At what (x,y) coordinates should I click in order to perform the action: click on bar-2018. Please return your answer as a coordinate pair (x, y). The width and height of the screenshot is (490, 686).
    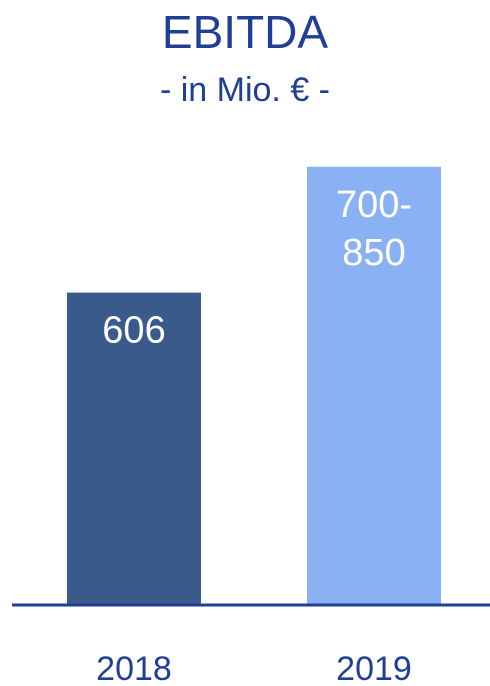
    Looking at the image, I should click on (134, 448).